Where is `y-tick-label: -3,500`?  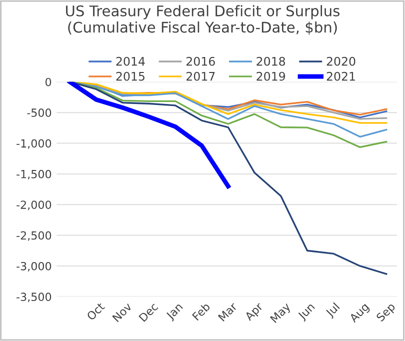
y-tick-label: -3,500 is located at coordinates (34, 297).